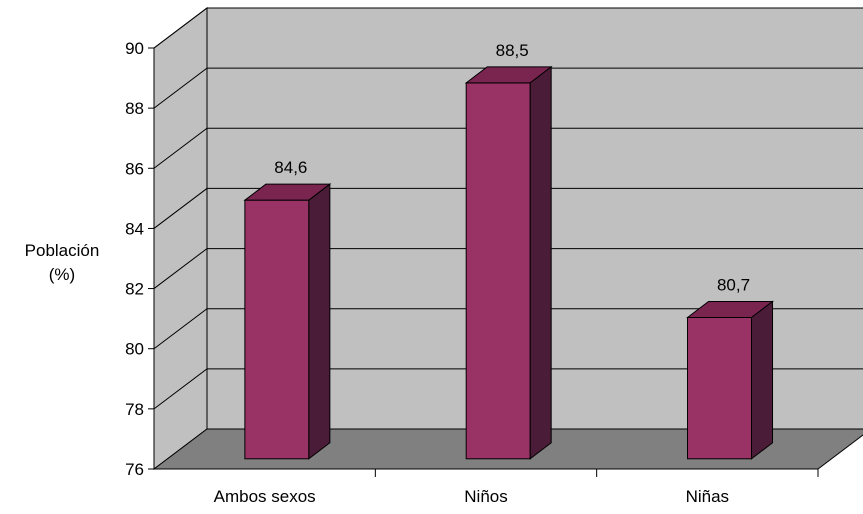 The height and width of the screenshot is (514, 863). Describe the element at coordinates (134, 409) in the screenshot. I see `y-tick-label: 78` at that location.